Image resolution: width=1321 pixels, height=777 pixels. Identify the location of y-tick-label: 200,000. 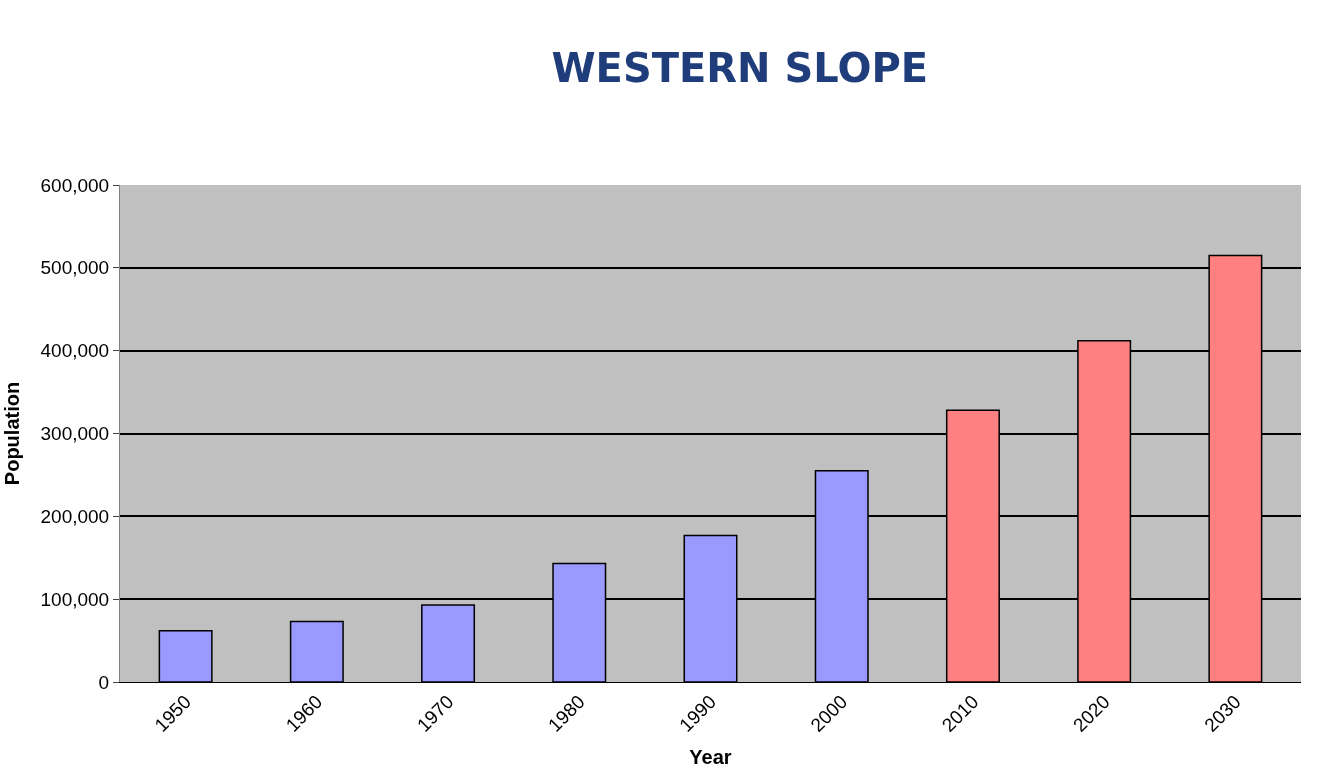
(75, 516).